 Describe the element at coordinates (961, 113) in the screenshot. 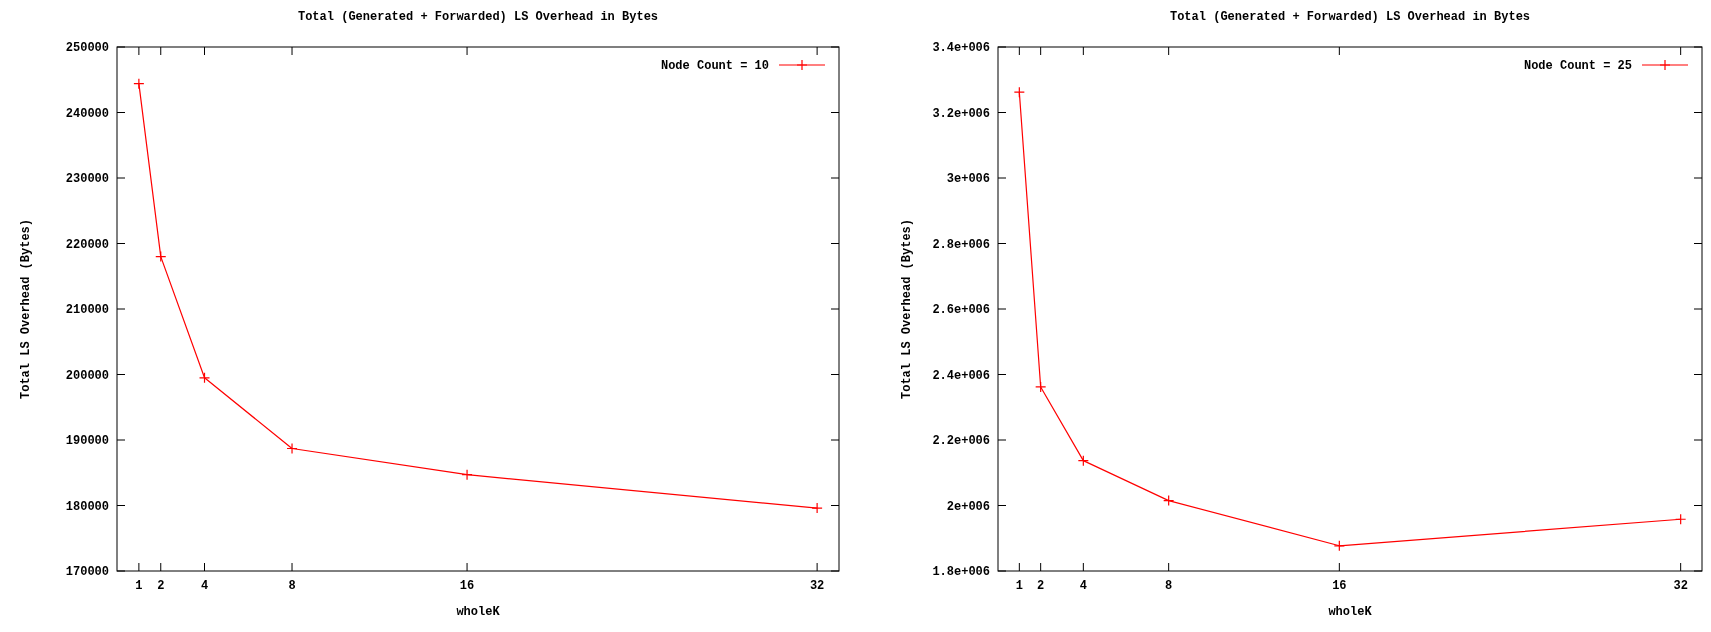

I see `y-tick-label: 3.2e+006` at that location.